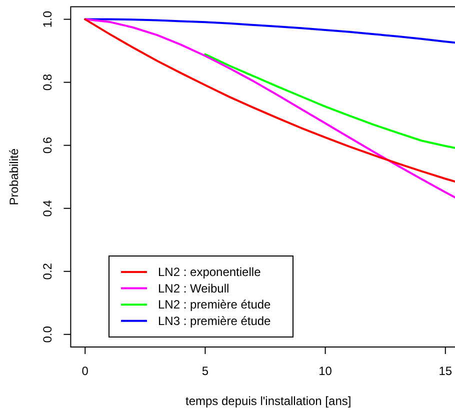 The width and height of the screenshot is (455, 412). What do you see at coordinates (14, 177) in the screenshot?
I see `y-axis-title: Probabilité` at bounding box center [14, 177].